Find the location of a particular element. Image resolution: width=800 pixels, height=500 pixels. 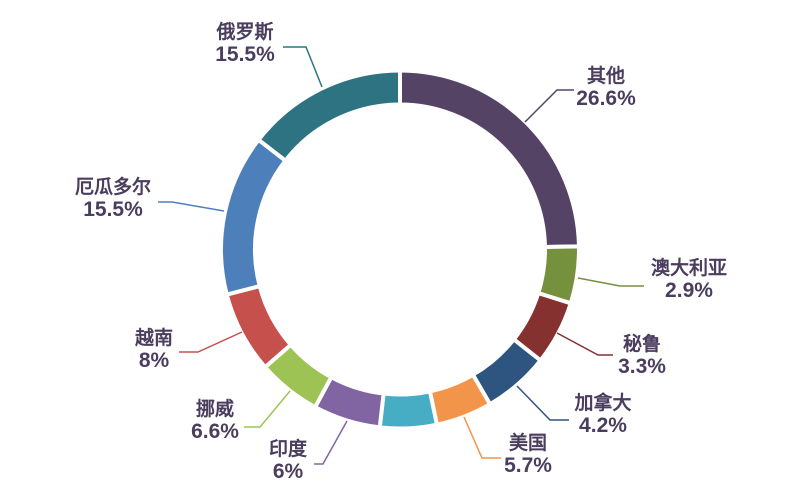

segment-percentage: 26.6% is located at coordinates (606, 98).